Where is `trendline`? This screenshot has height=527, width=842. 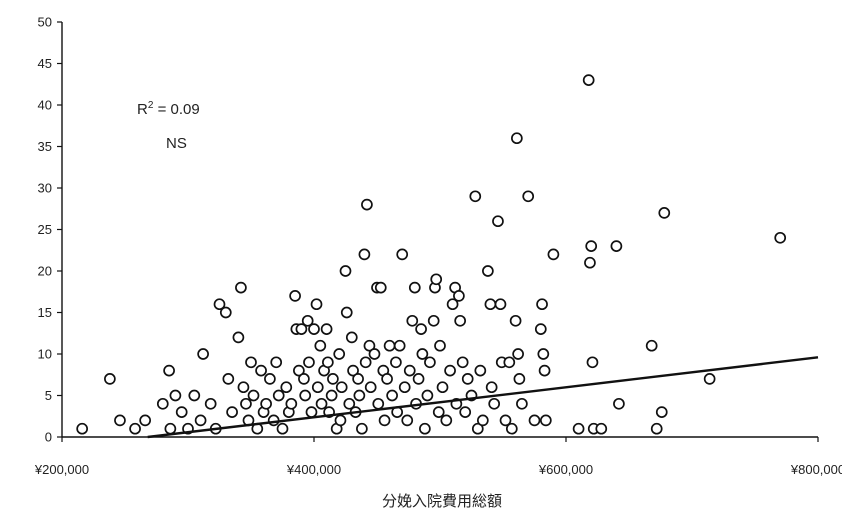 trendline is located at coordinates (483, 397).